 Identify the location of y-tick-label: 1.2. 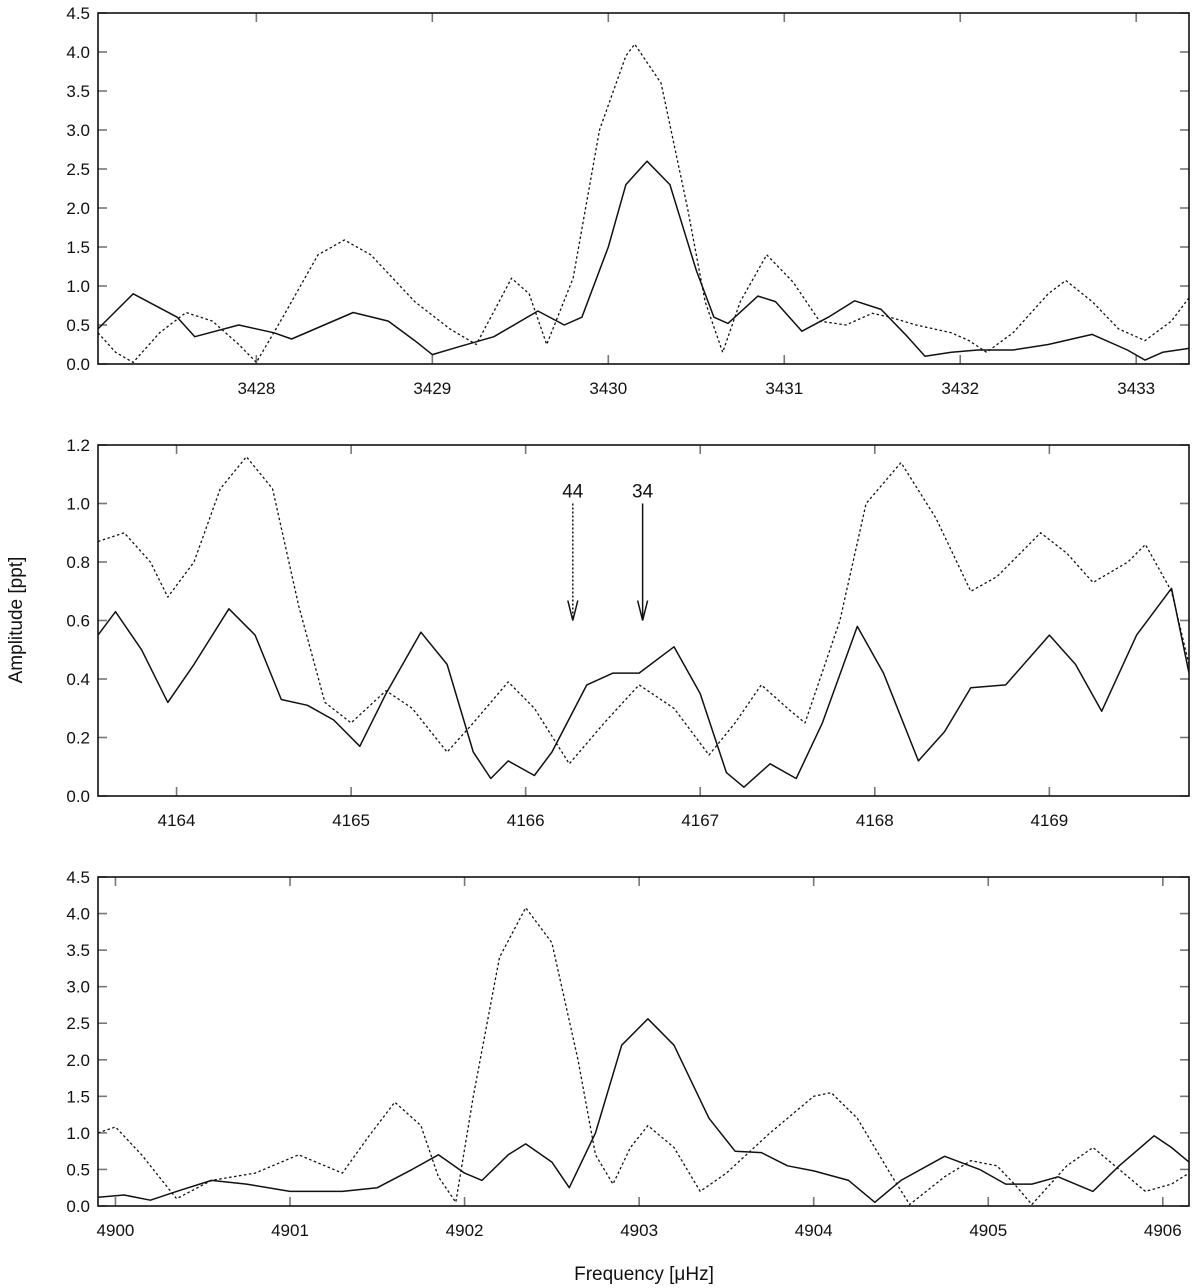
(78, 445).